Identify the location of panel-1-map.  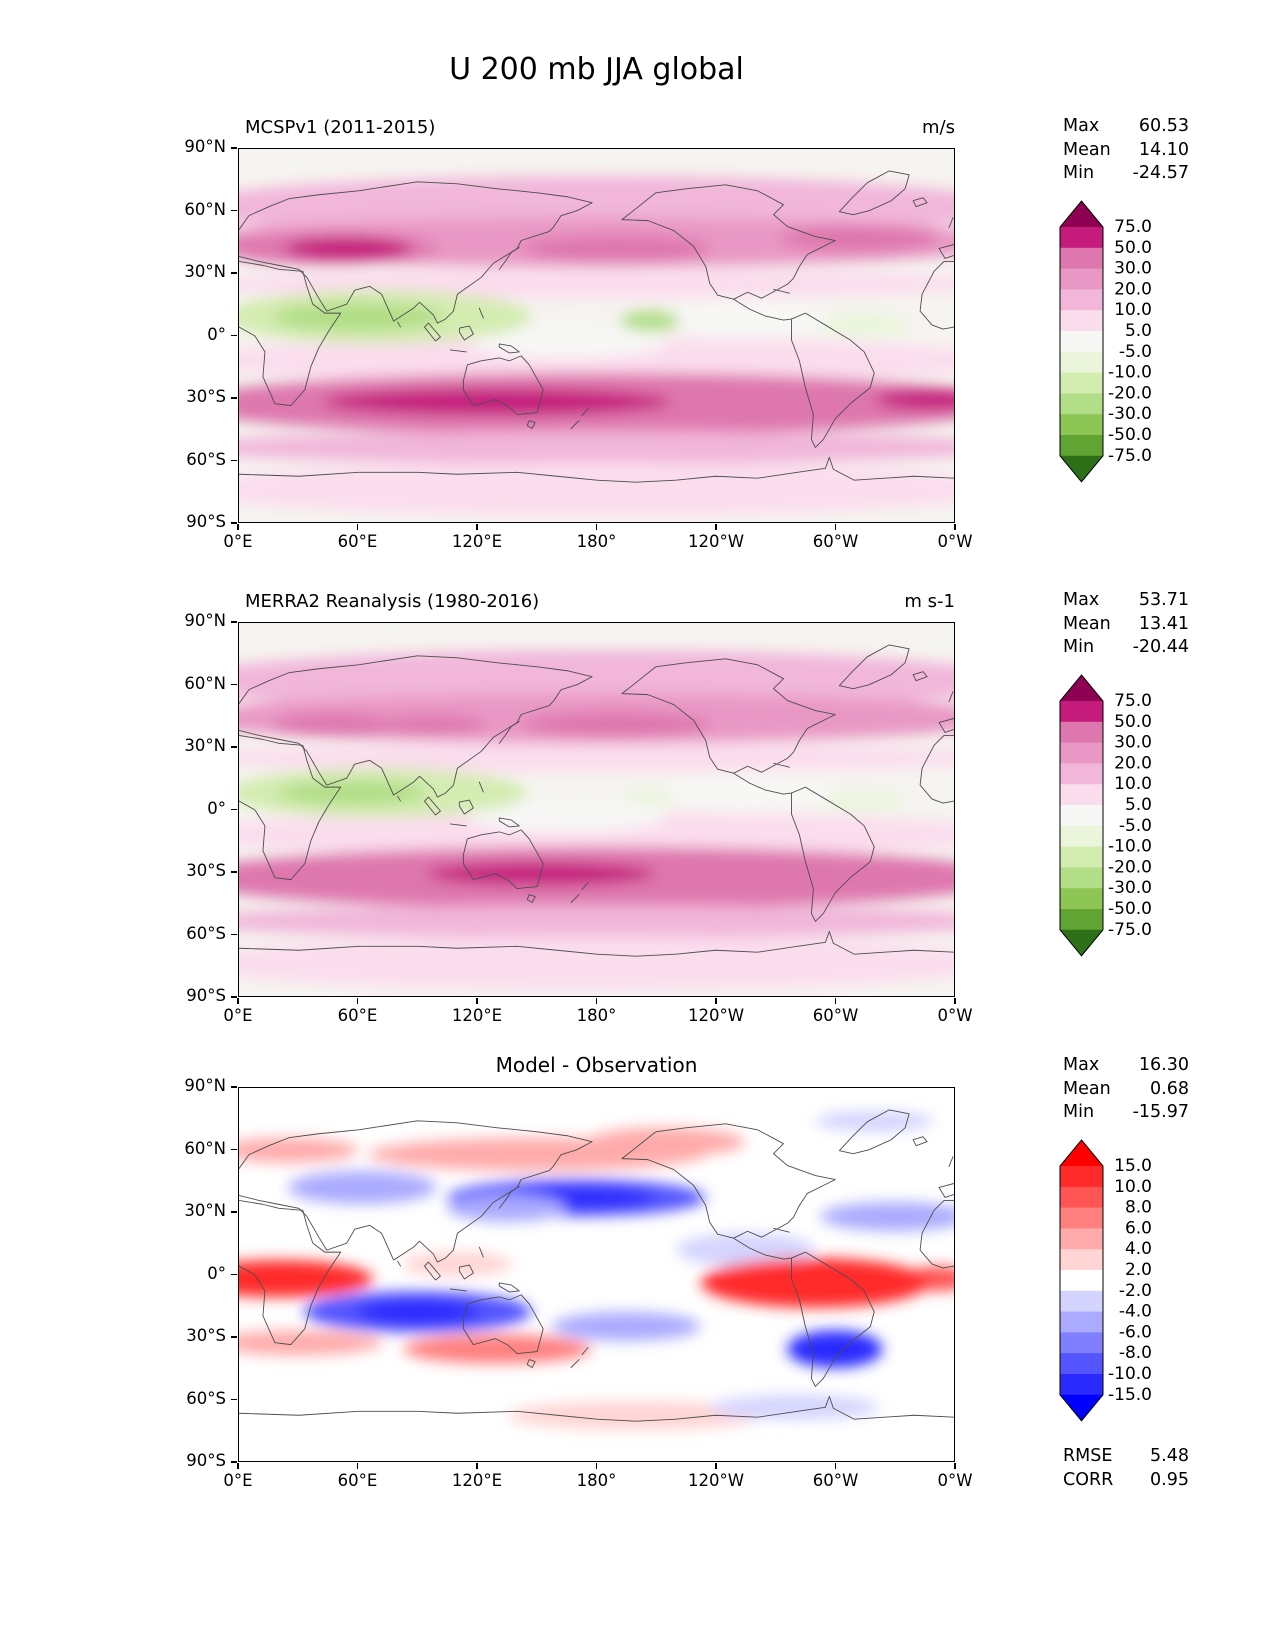
(596, 335).